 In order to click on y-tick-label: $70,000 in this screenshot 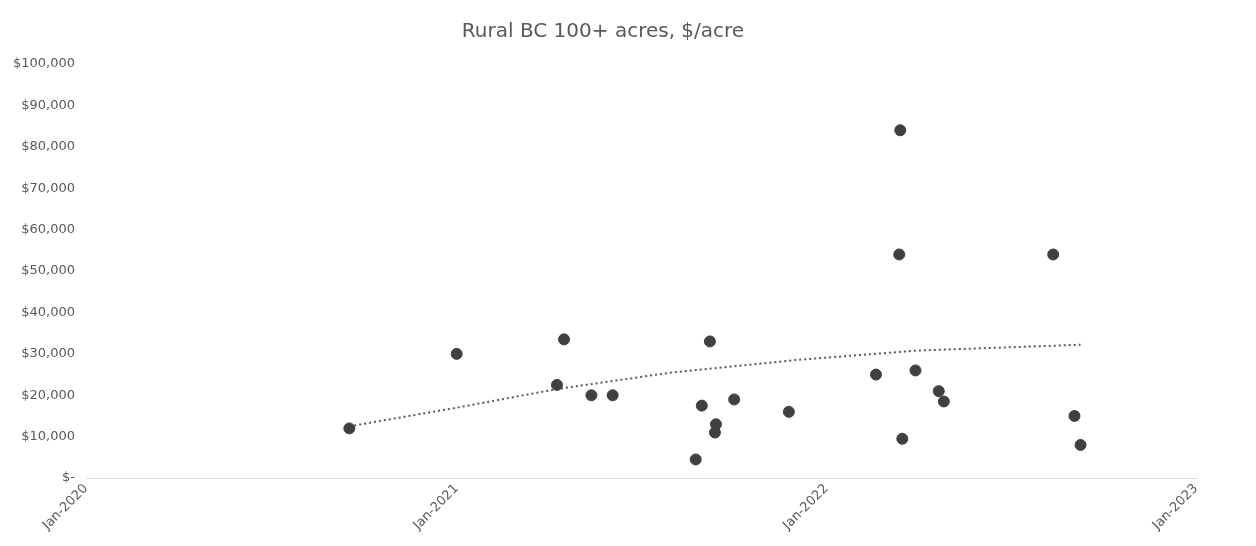, I will do `click(48, 187)`.